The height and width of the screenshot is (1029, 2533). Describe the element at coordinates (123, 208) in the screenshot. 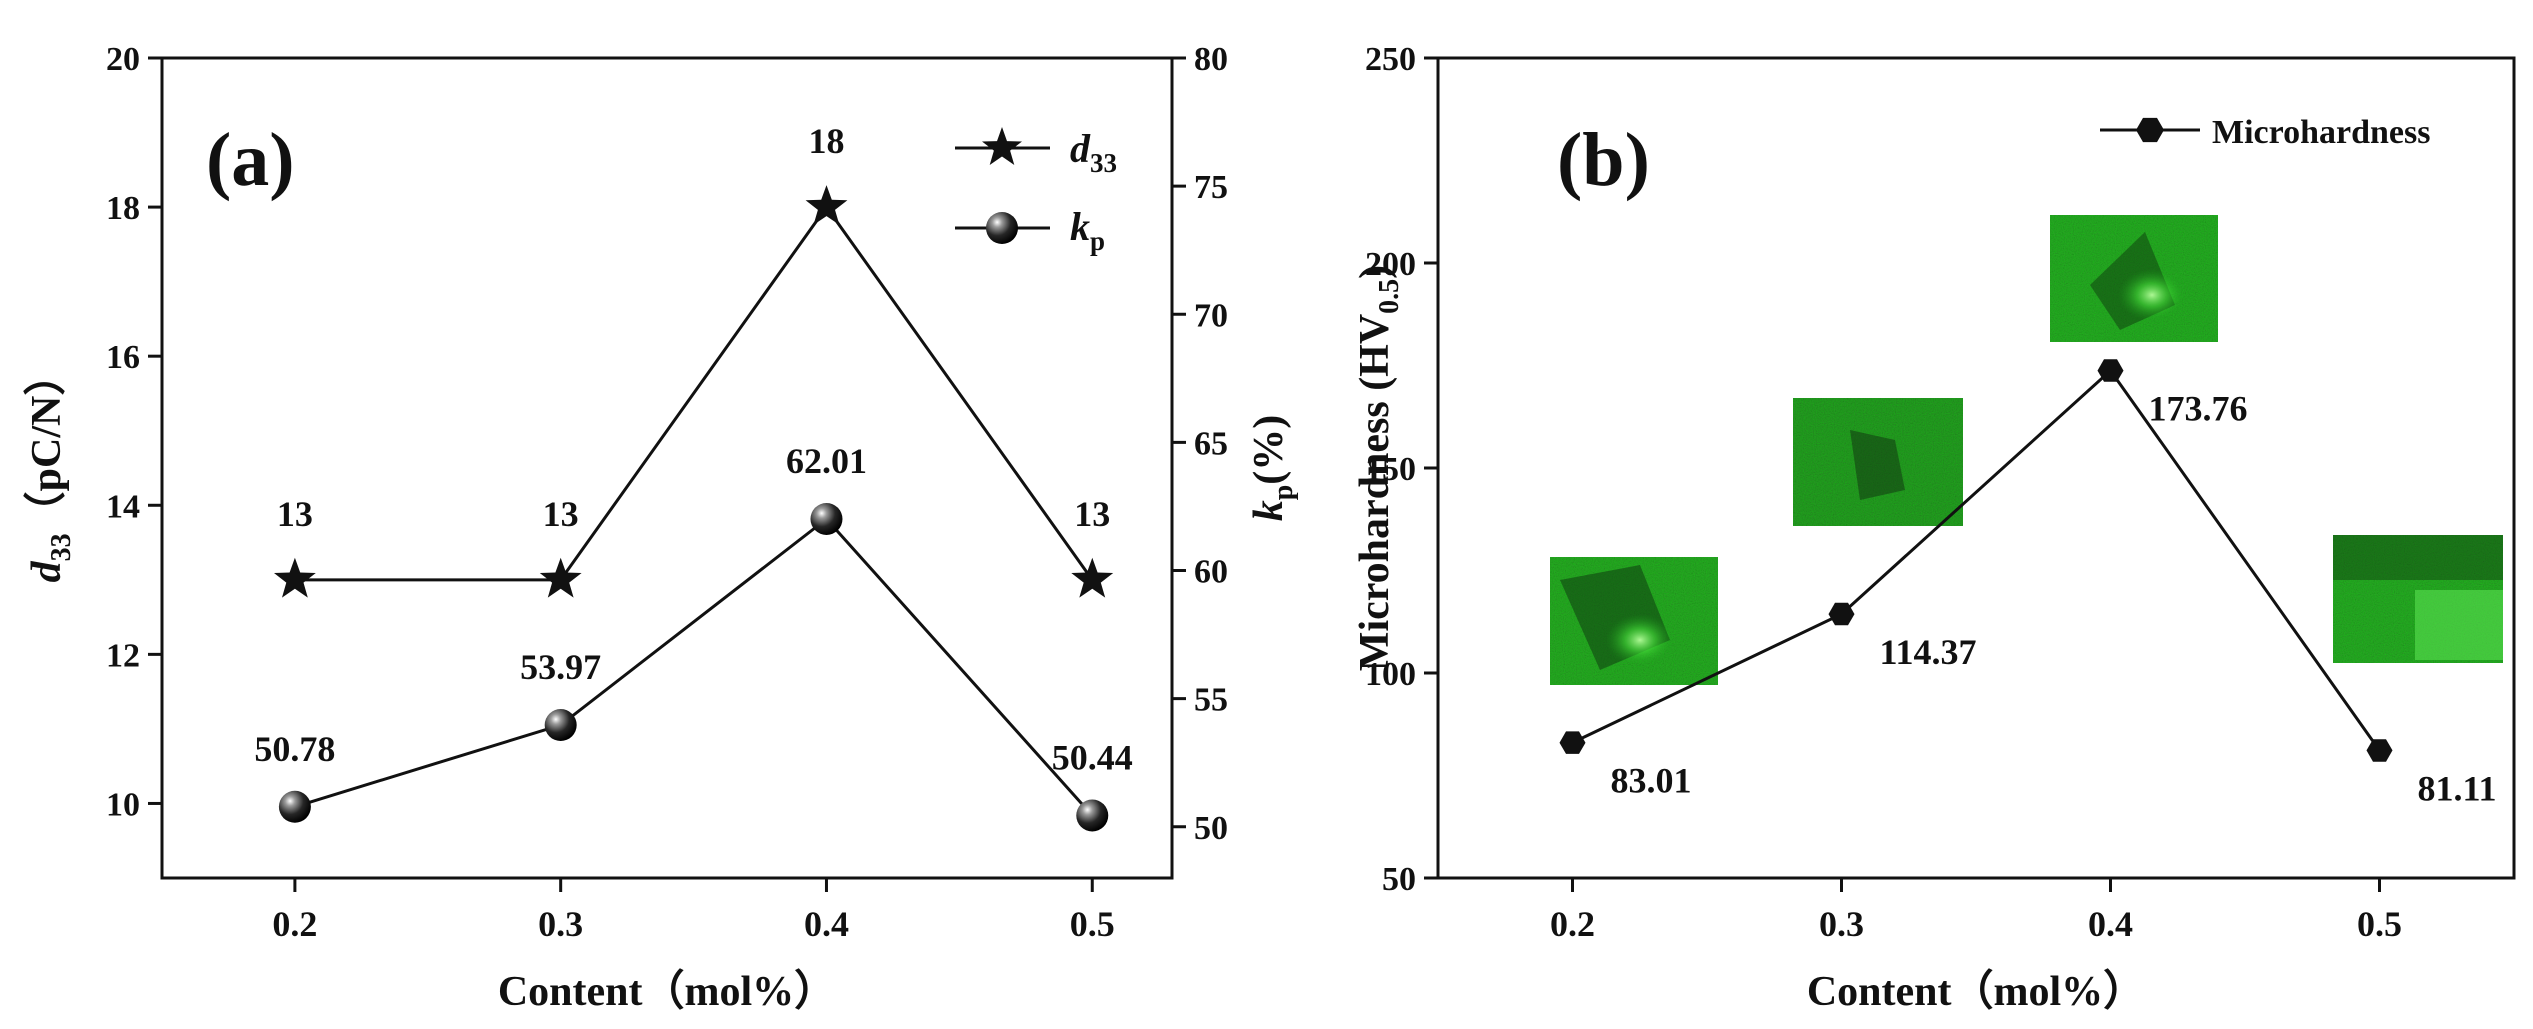

I see `a-ytick-left-label-4: 18` at that location.